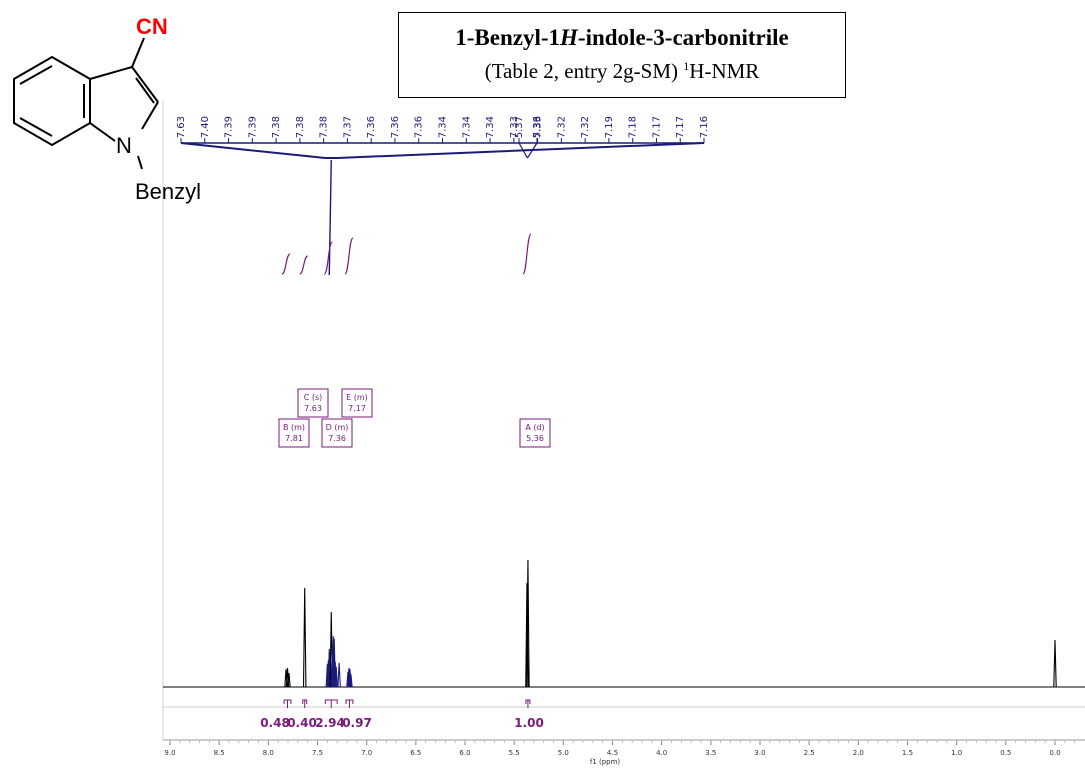  I want to click on bond-n-c7a, so click(102, 132).